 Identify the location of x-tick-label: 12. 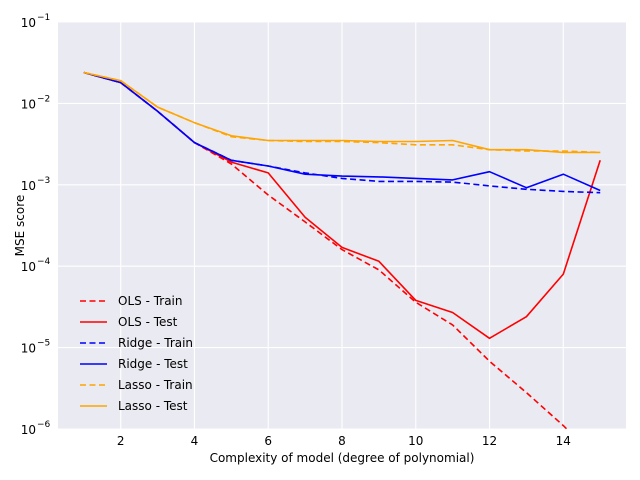
(489, 441).